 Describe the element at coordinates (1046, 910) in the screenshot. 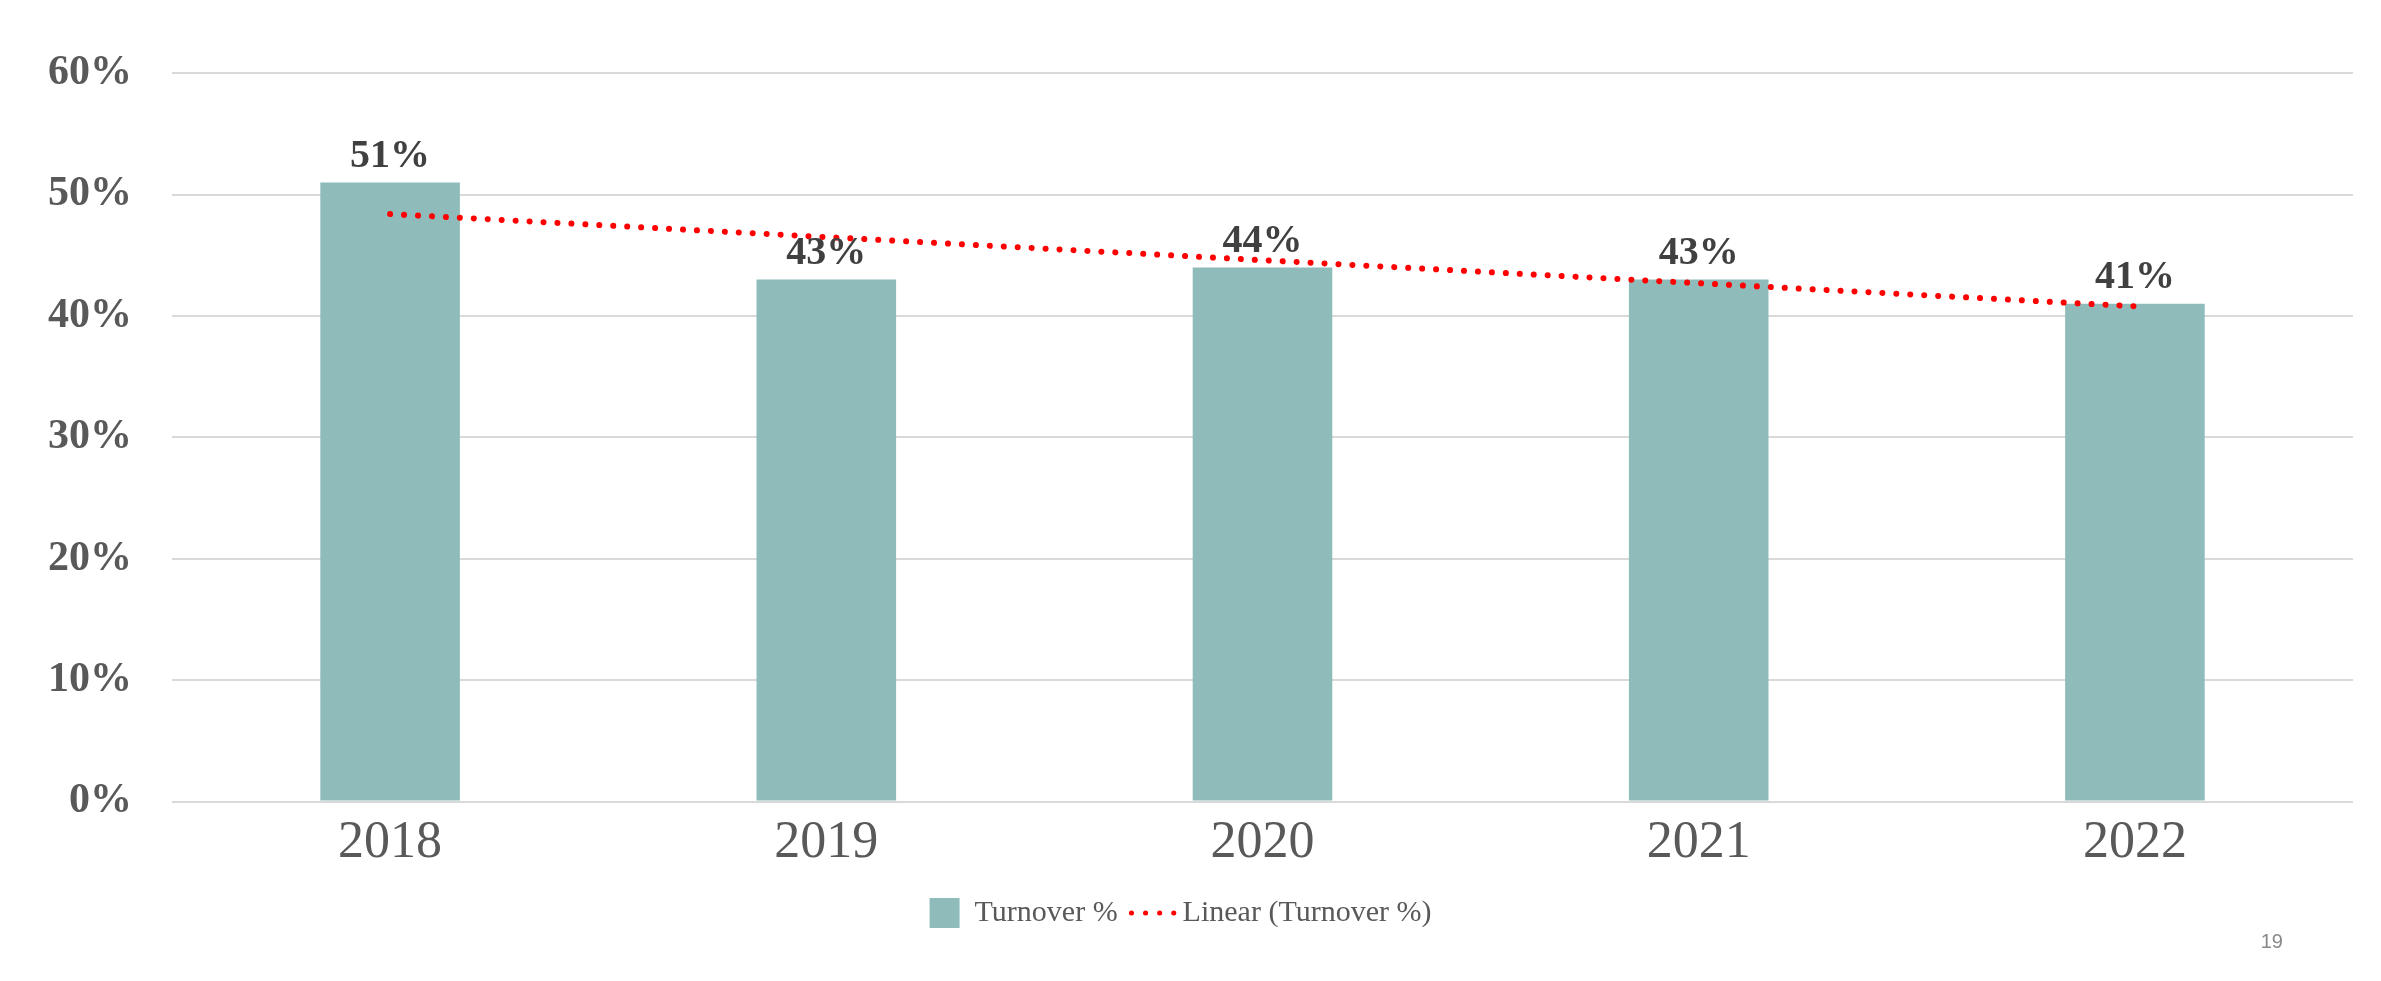

I see `legend-label: Turnover %` at that location.